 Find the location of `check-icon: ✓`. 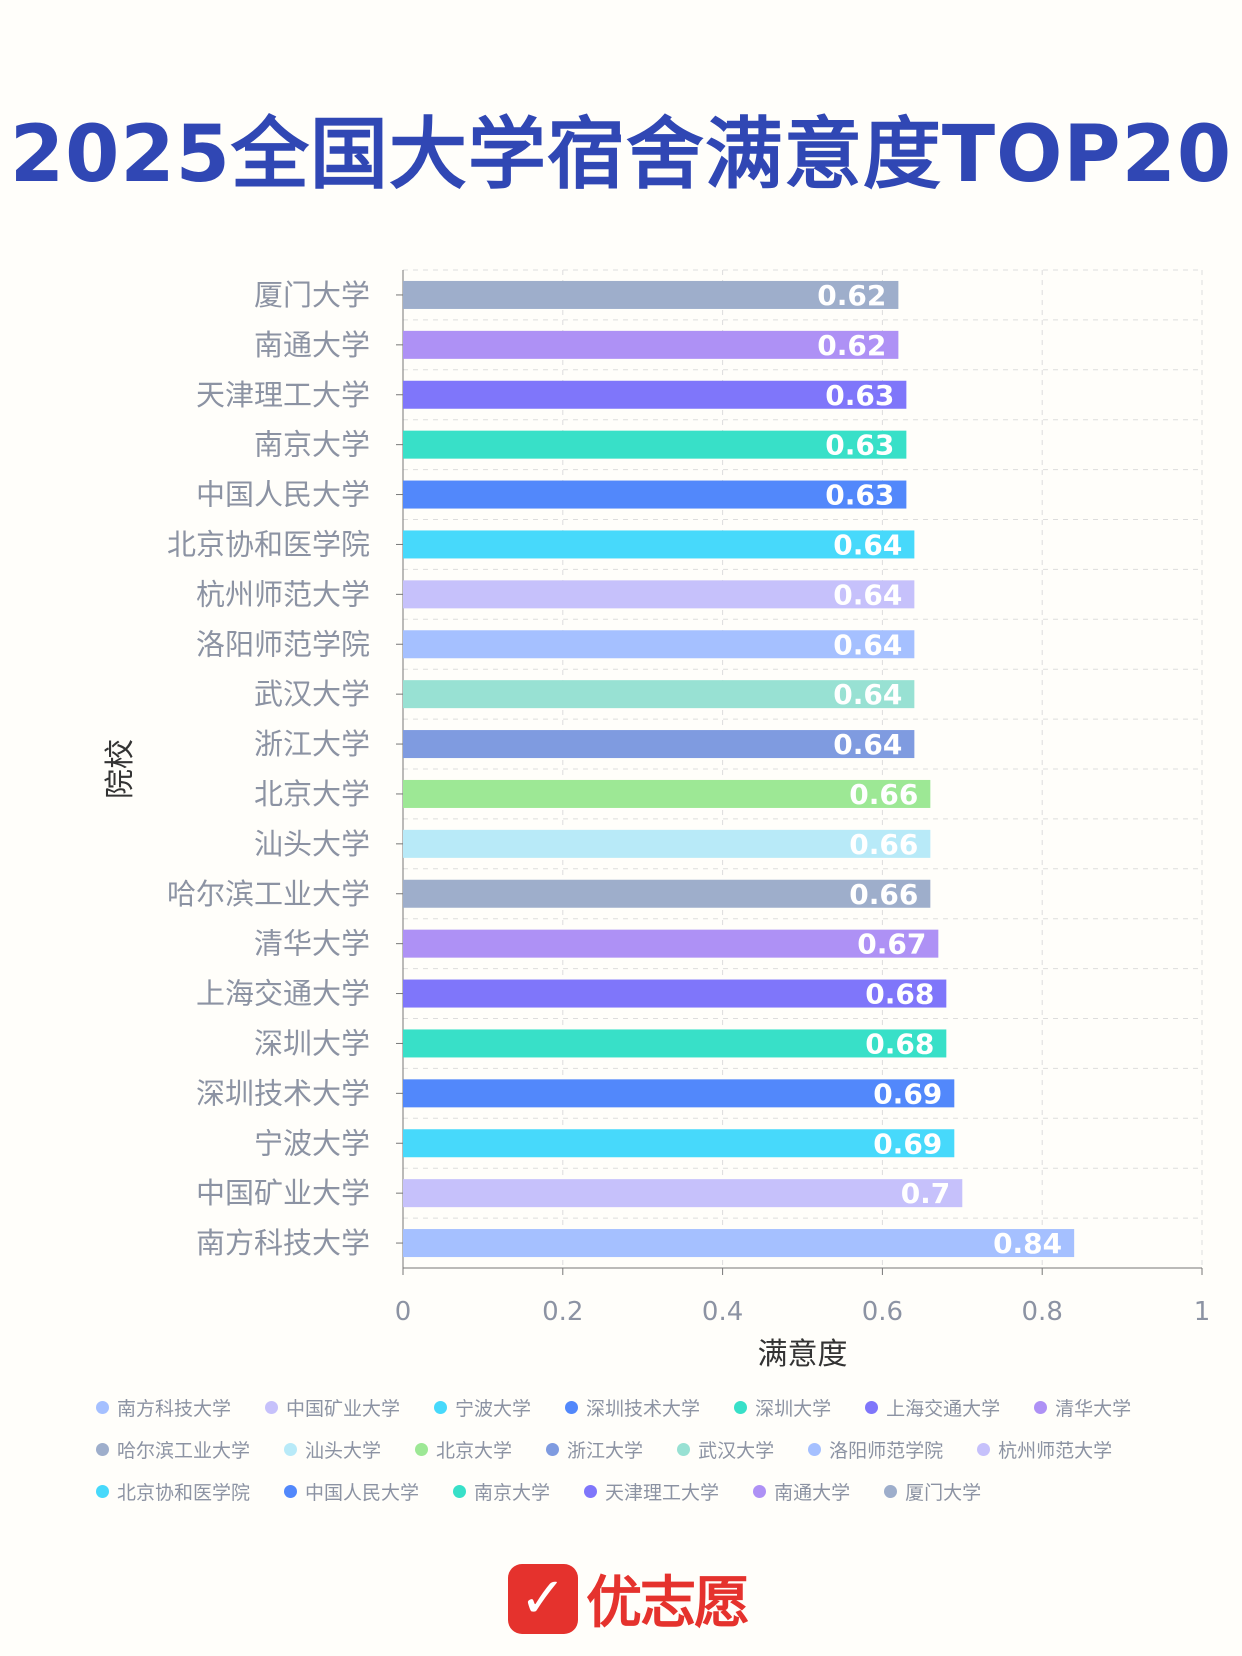

check-icon: ✓ is located at coordinates (543, 1598).